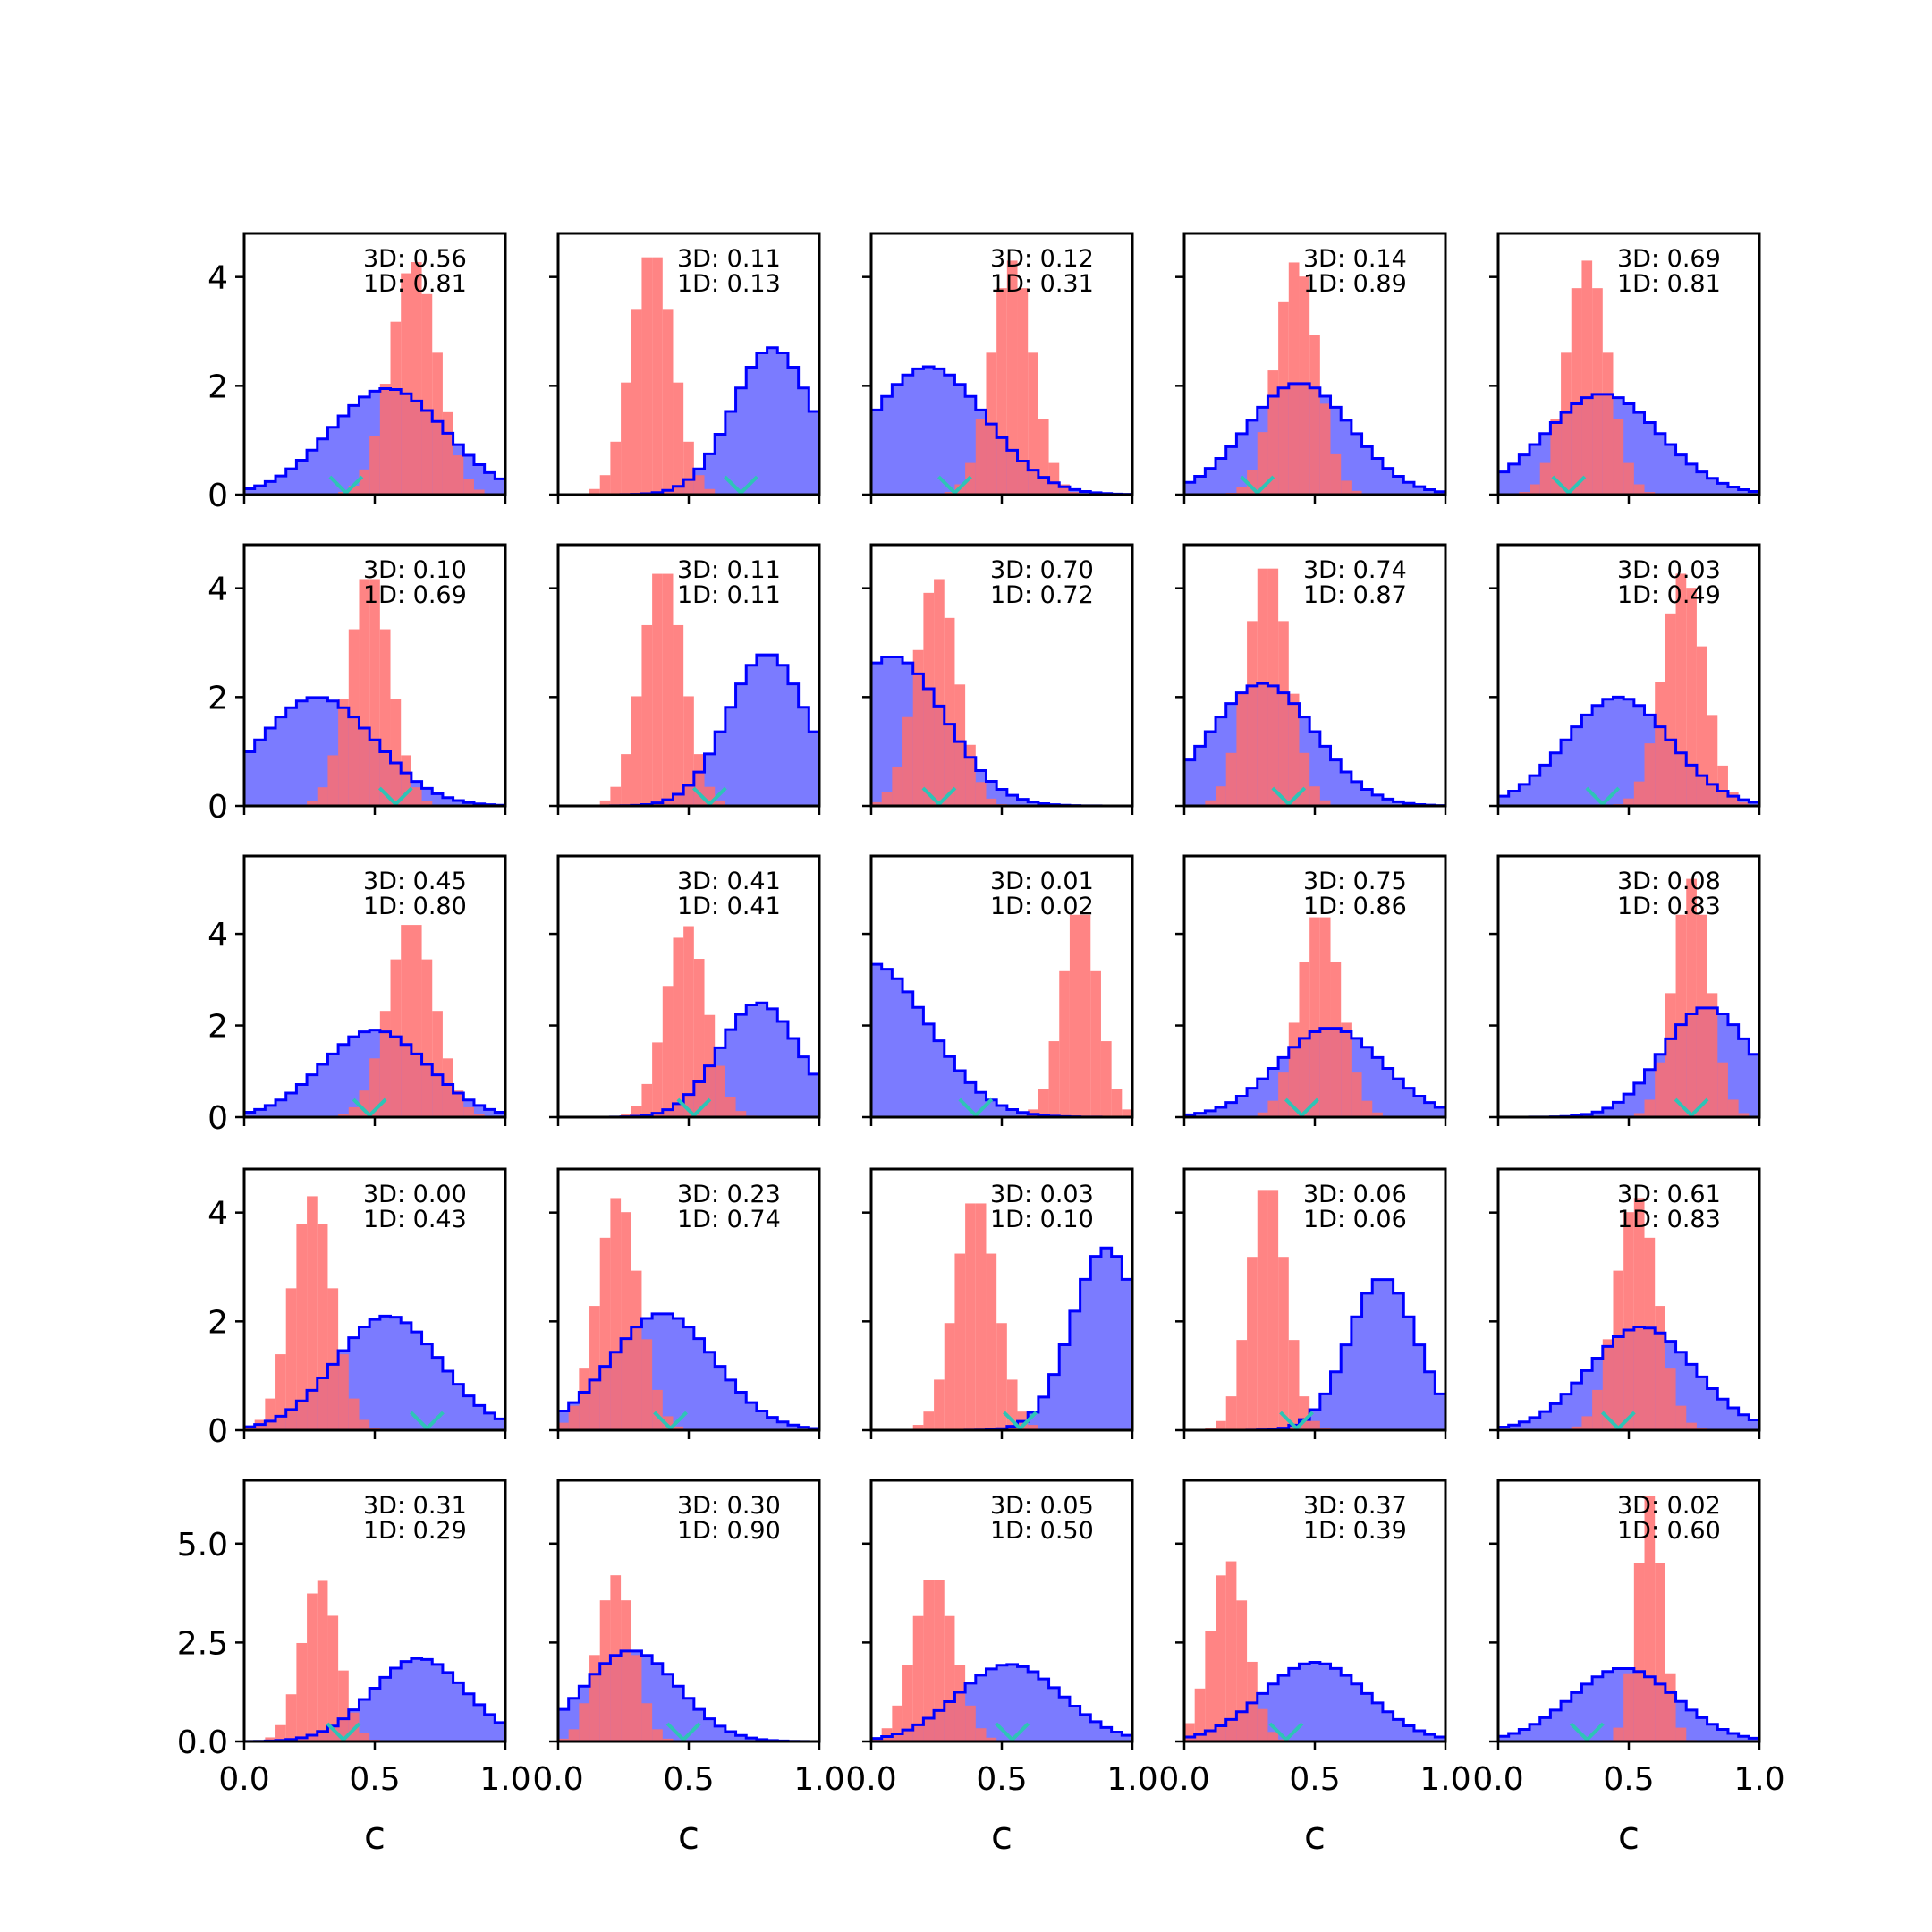  Describe the element at coordinates (415, 1194) in the screenshot. I see `annotation-3d: 3D: 0.00` at that location.